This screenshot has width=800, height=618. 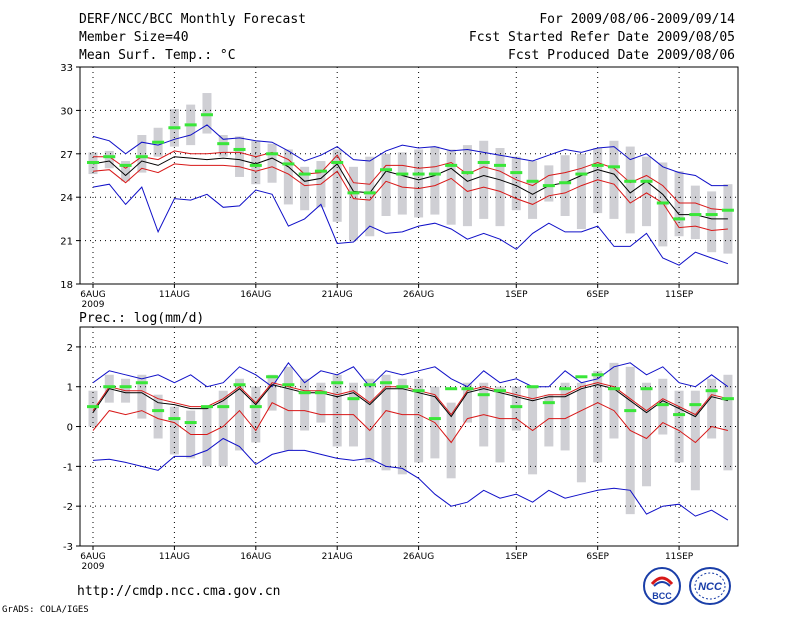 What do you see at coordinates (66, 111) in the screenshot?
I see `temp-ytick-label: 30` at bounding box center [66, 111].